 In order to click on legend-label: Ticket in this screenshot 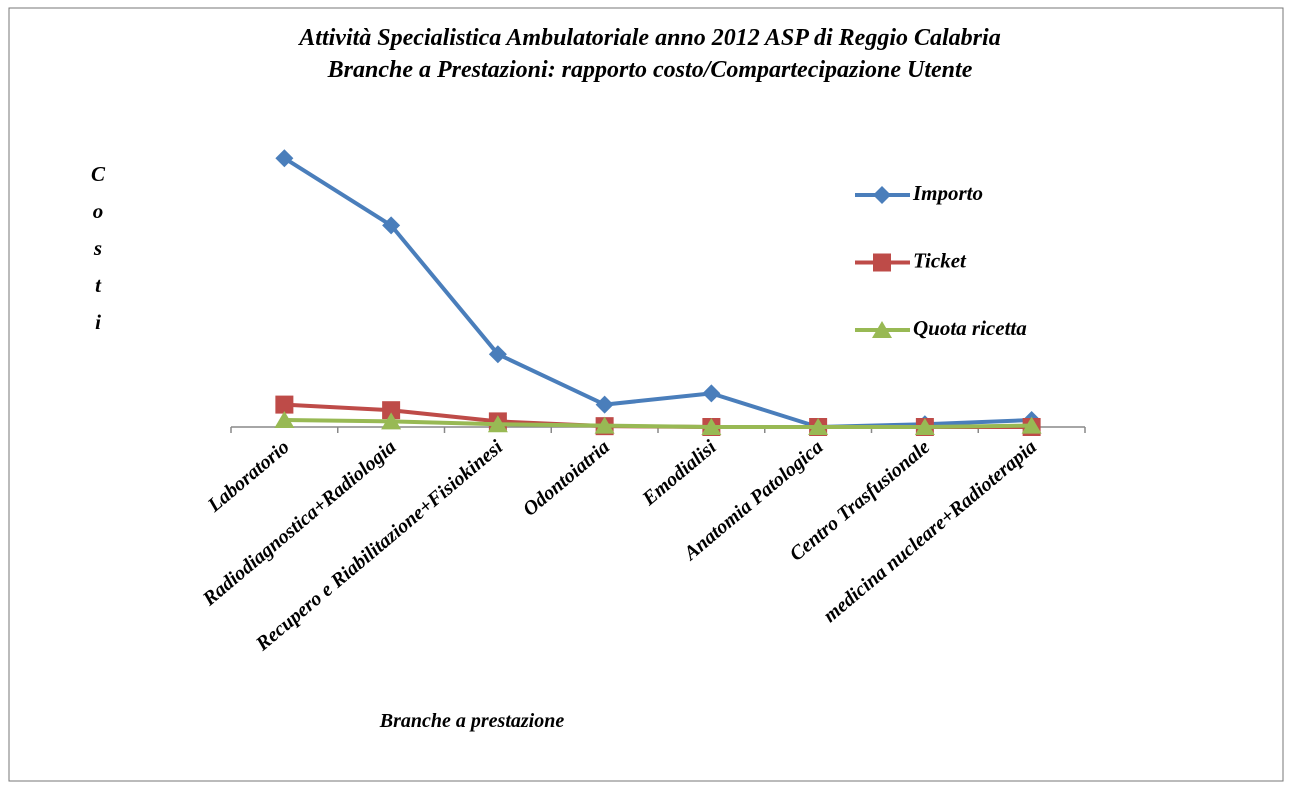, I will do `click(940, 260)`.